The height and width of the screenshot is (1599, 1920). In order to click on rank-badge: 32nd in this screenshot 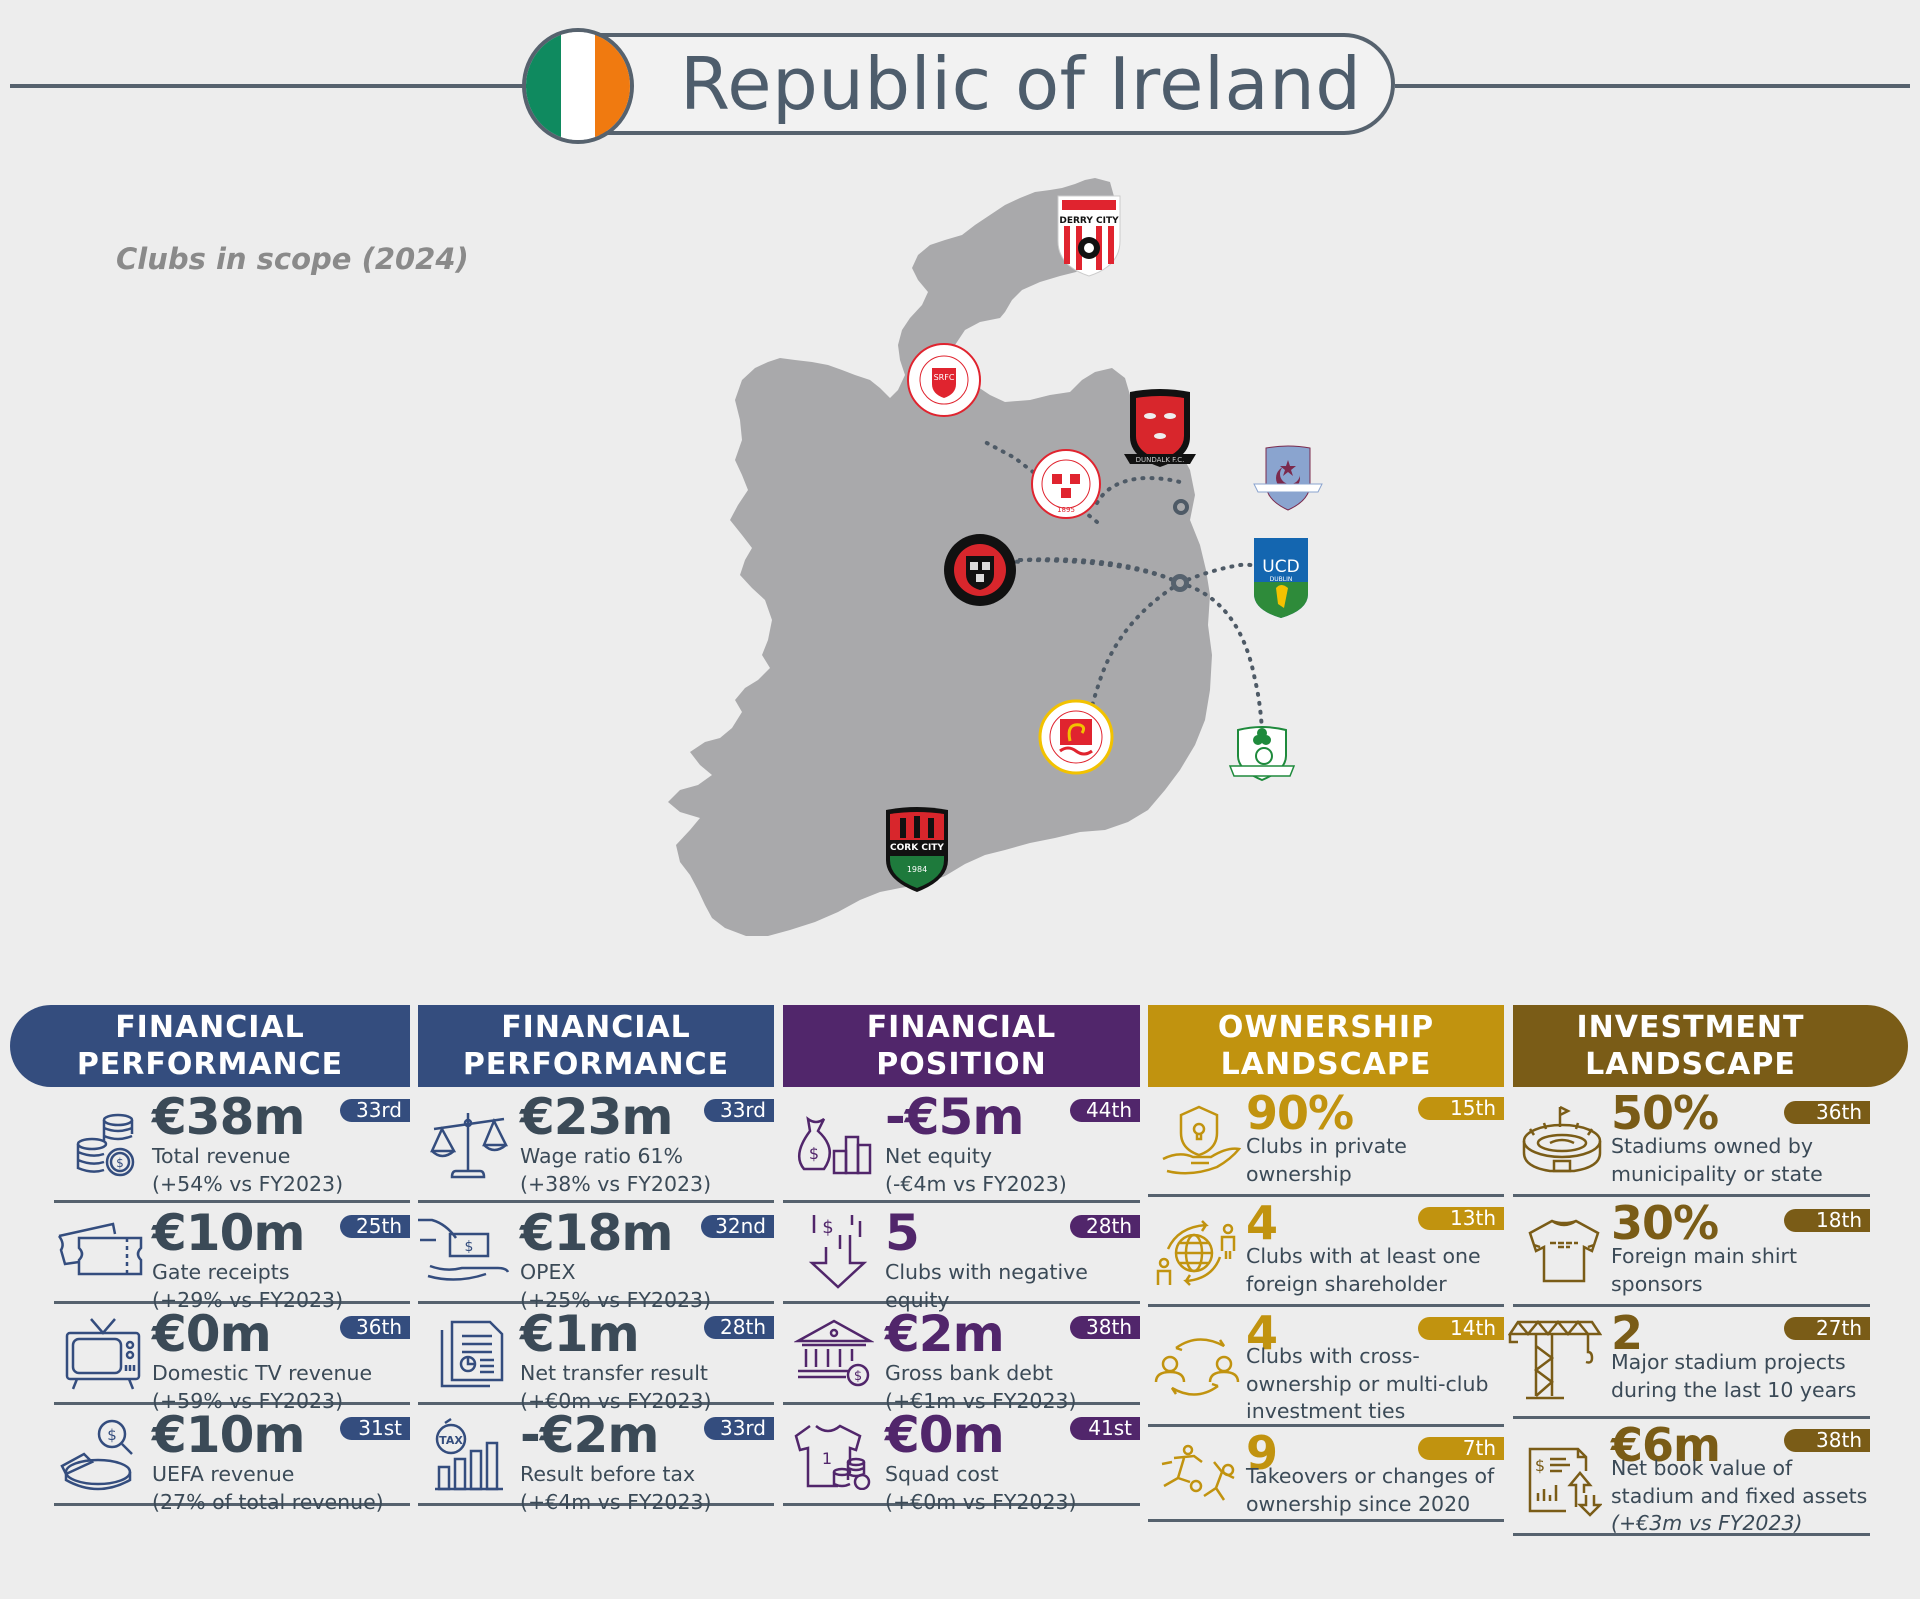, I will do `click(737, 1226)`.